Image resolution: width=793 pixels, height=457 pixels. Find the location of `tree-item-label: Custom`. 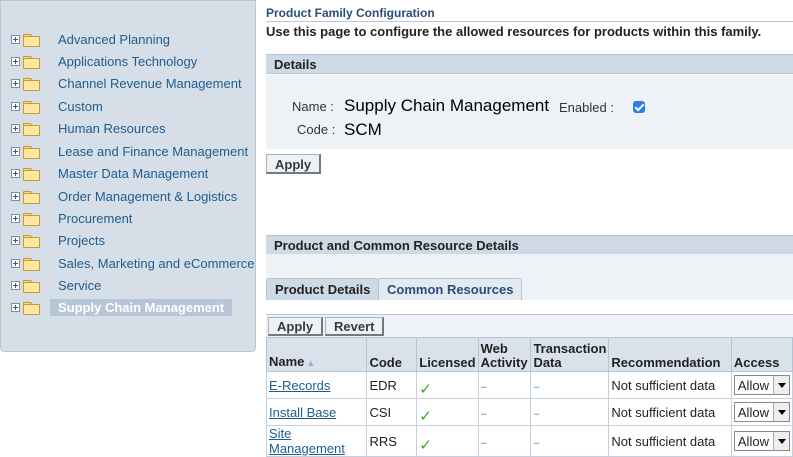

tree-item-label: Custom is located at coordinates (80, 106).